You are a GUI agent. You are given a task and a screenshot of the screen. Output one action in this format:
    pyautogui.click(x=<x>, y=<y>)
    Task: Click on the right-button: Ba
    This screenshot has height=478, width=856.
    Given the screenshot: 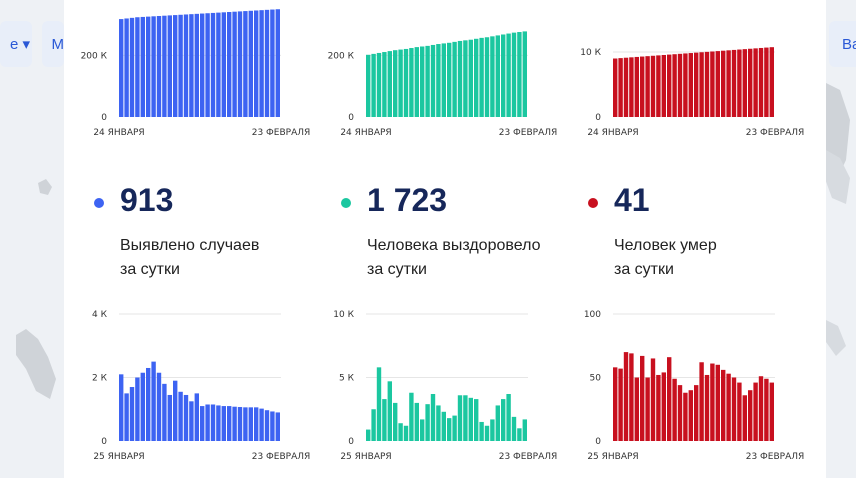 What is the action you would take?
    pyautogui.click(x=842, y=44)
    